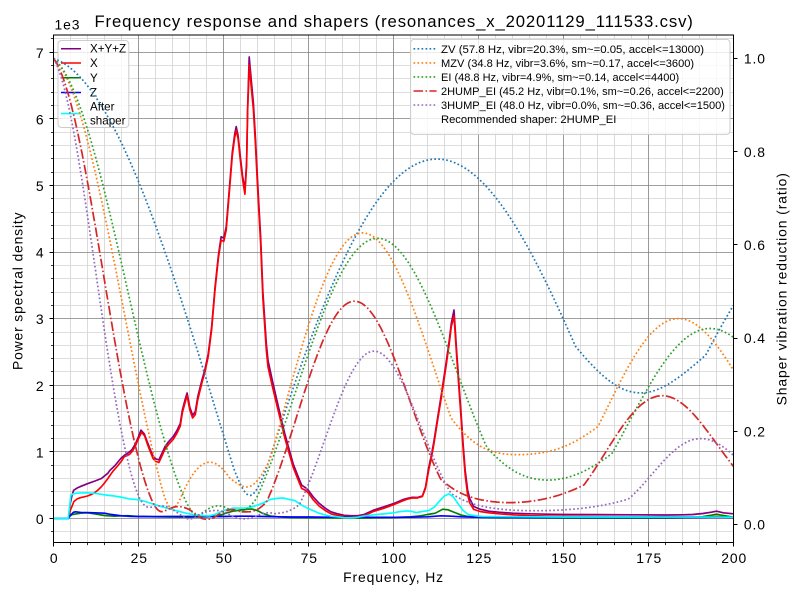 This screenshot has height=600, width=800. Describe the element at coordinates (394, 558) in the screenshot. I see `svg-text: 100` at that location.